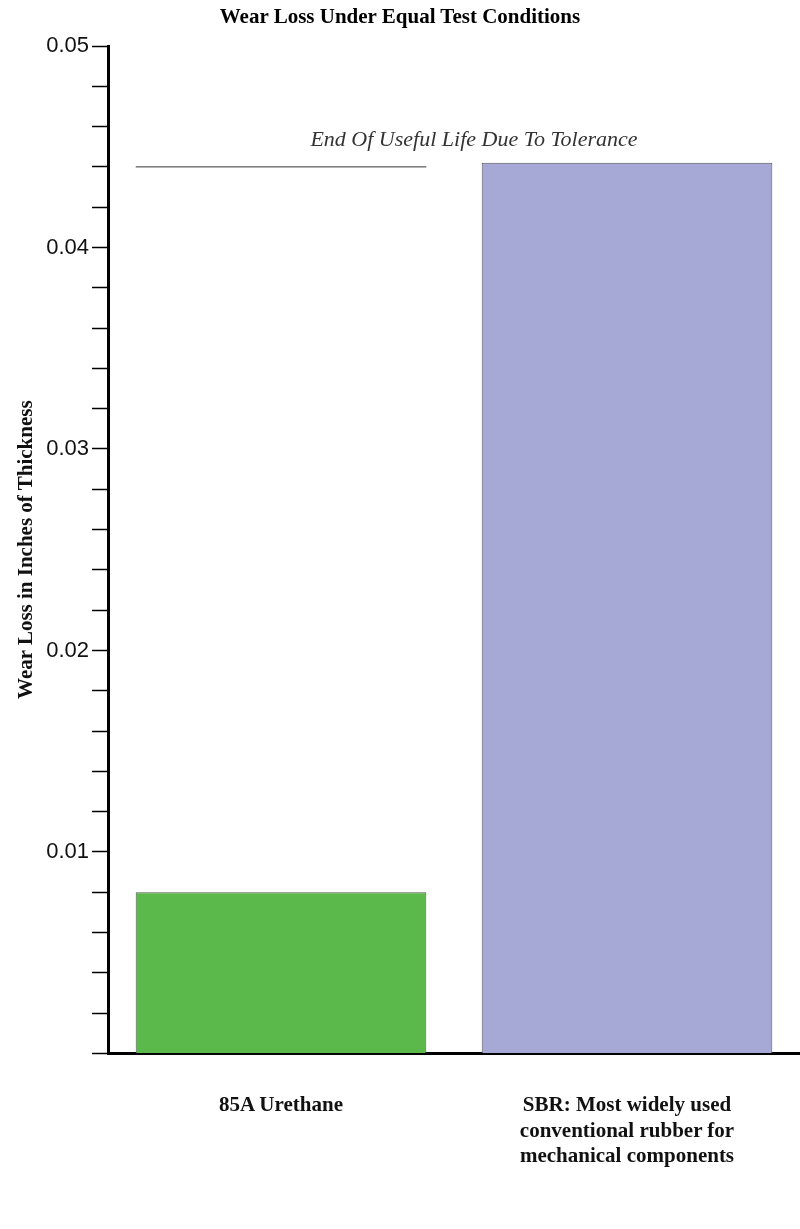  What do you see at coordinates (68, 246) in the screenshot?
I see `y-tick-label: 0.04` at bounding box center [68, 246].